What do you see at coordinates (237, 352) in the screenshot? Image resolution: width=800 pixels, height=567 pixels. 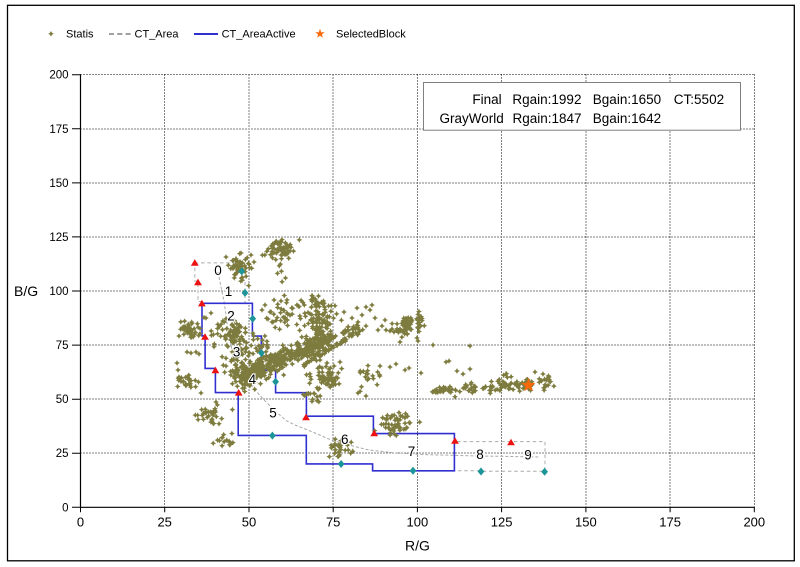 I see `svg-text: 3` at bounding box center [237, 352].